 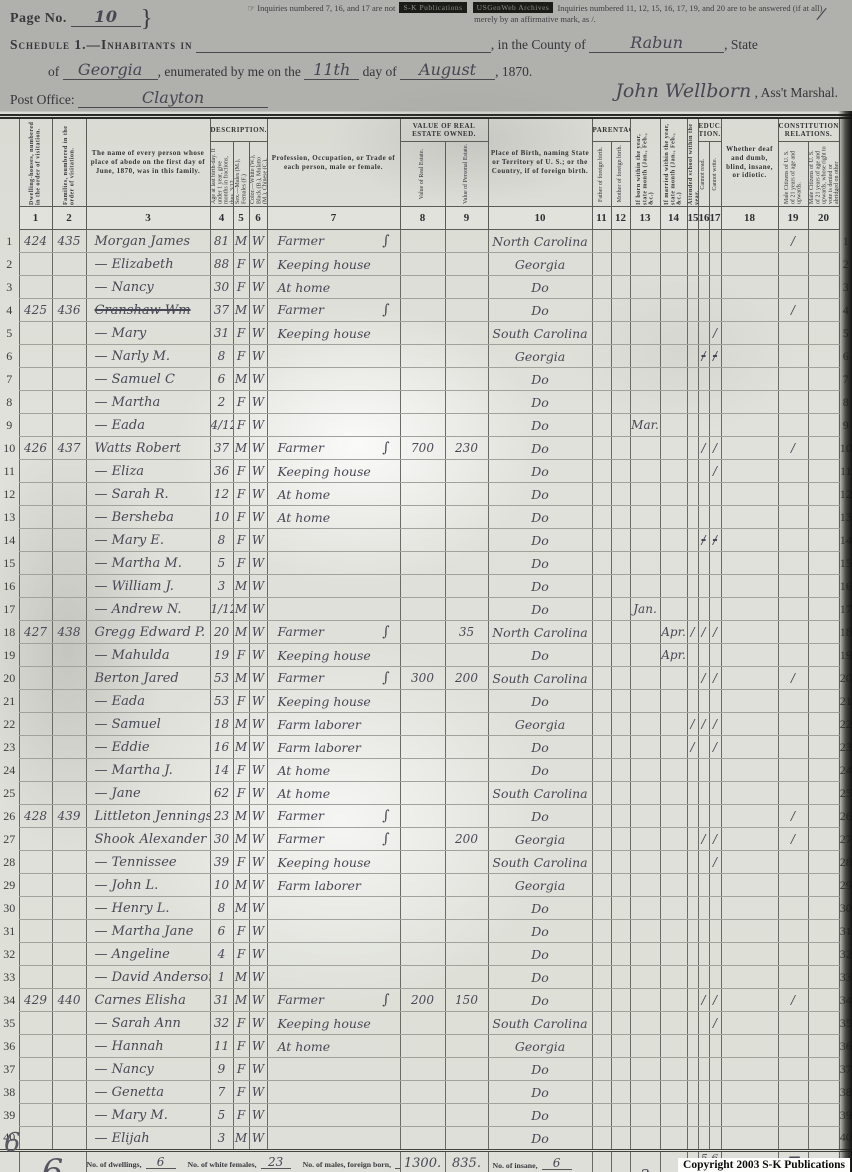 I want to click on col-head-personal-estate: Value of Personal Estate., so click(x=466, y=174).